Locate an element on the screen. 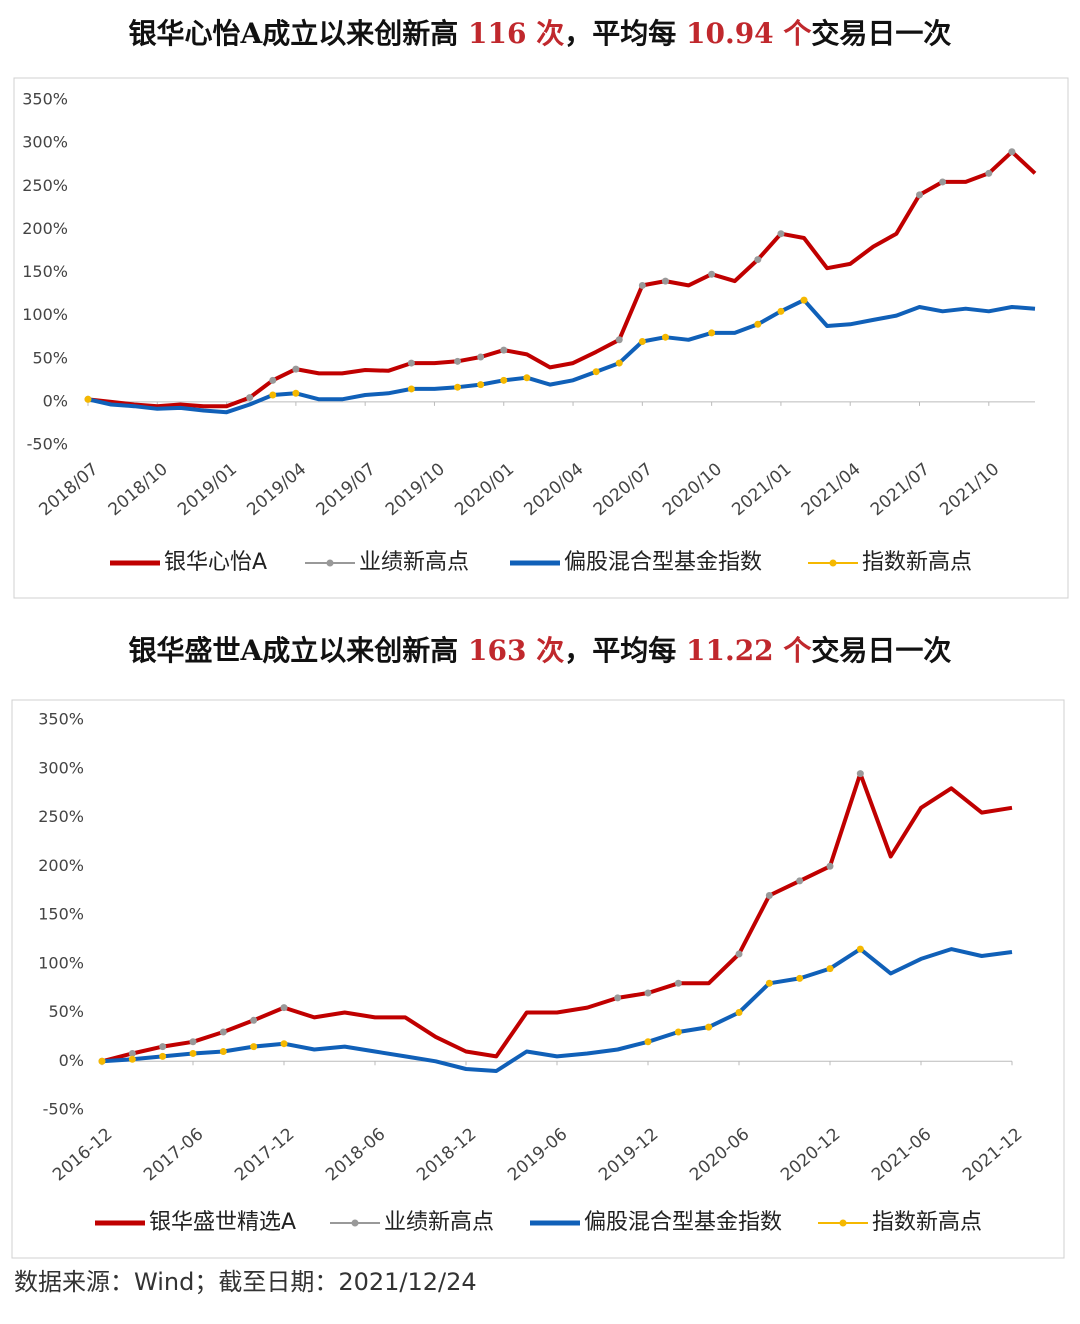  x-tick-label: 2018-06 is located at coordinates (355, 1154).